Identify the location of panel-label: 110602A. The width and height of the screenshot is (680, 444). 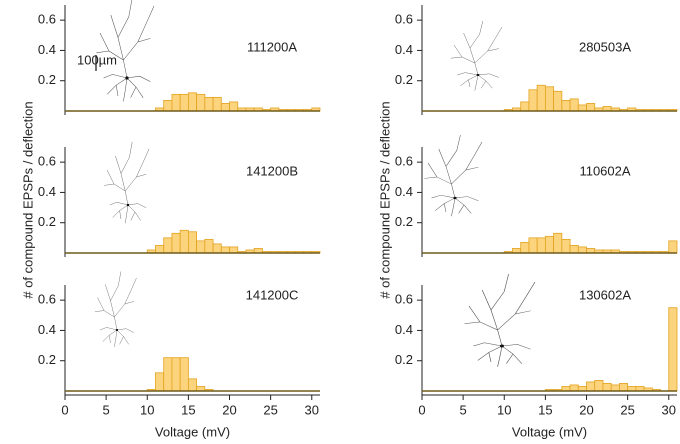
(604, 170).